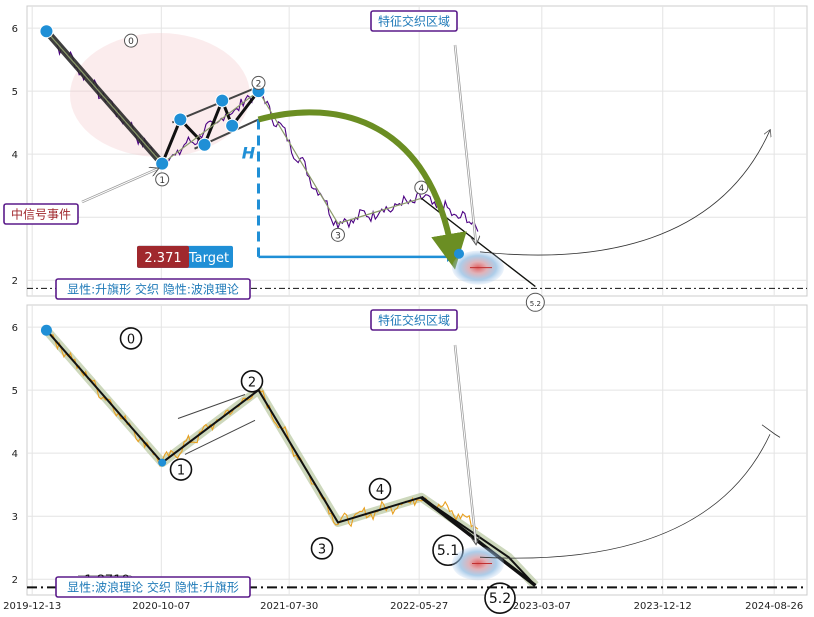  I want to click on wave-label-bottom: 3, so click(322, 549).